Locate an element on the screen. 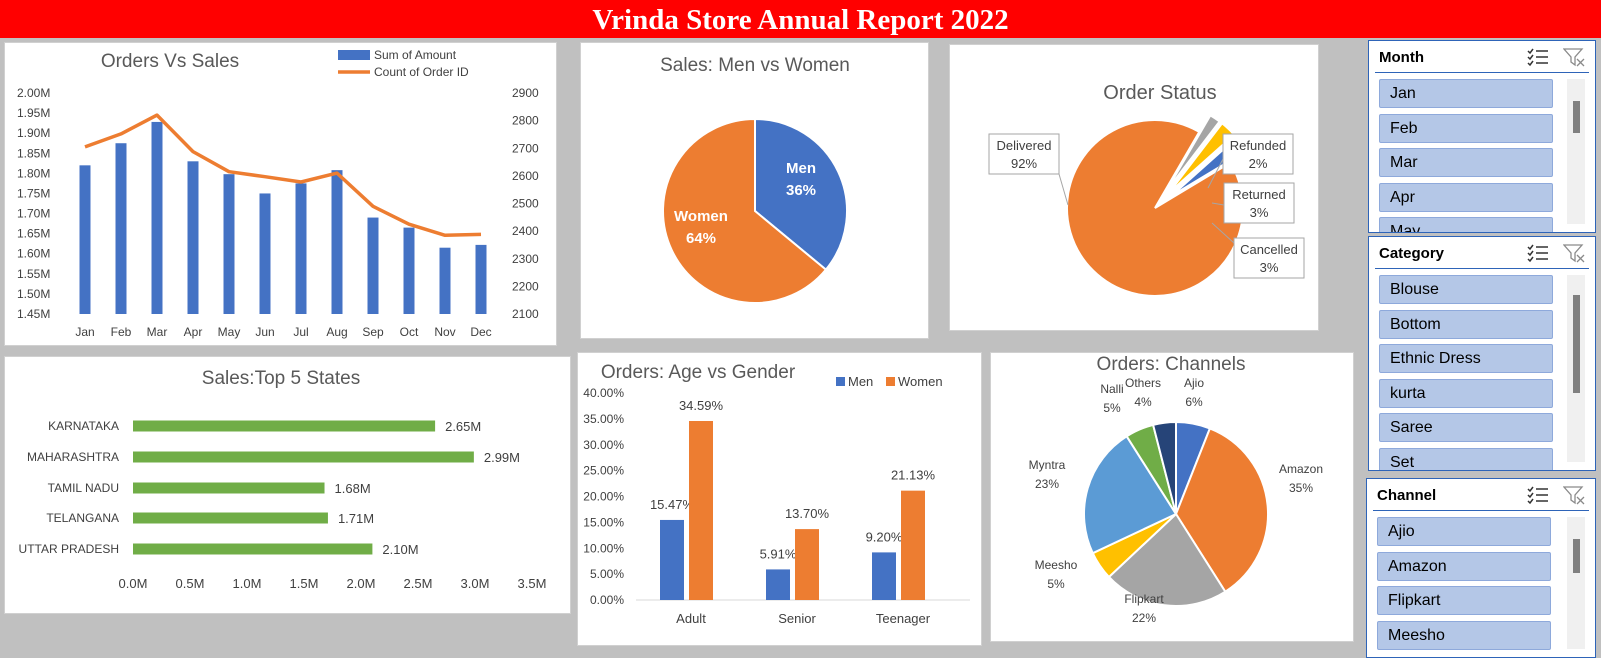 The height and width of the screenshot is (658, 1601). category-item-kurta: kurta is located at coordinates (1466, 393).